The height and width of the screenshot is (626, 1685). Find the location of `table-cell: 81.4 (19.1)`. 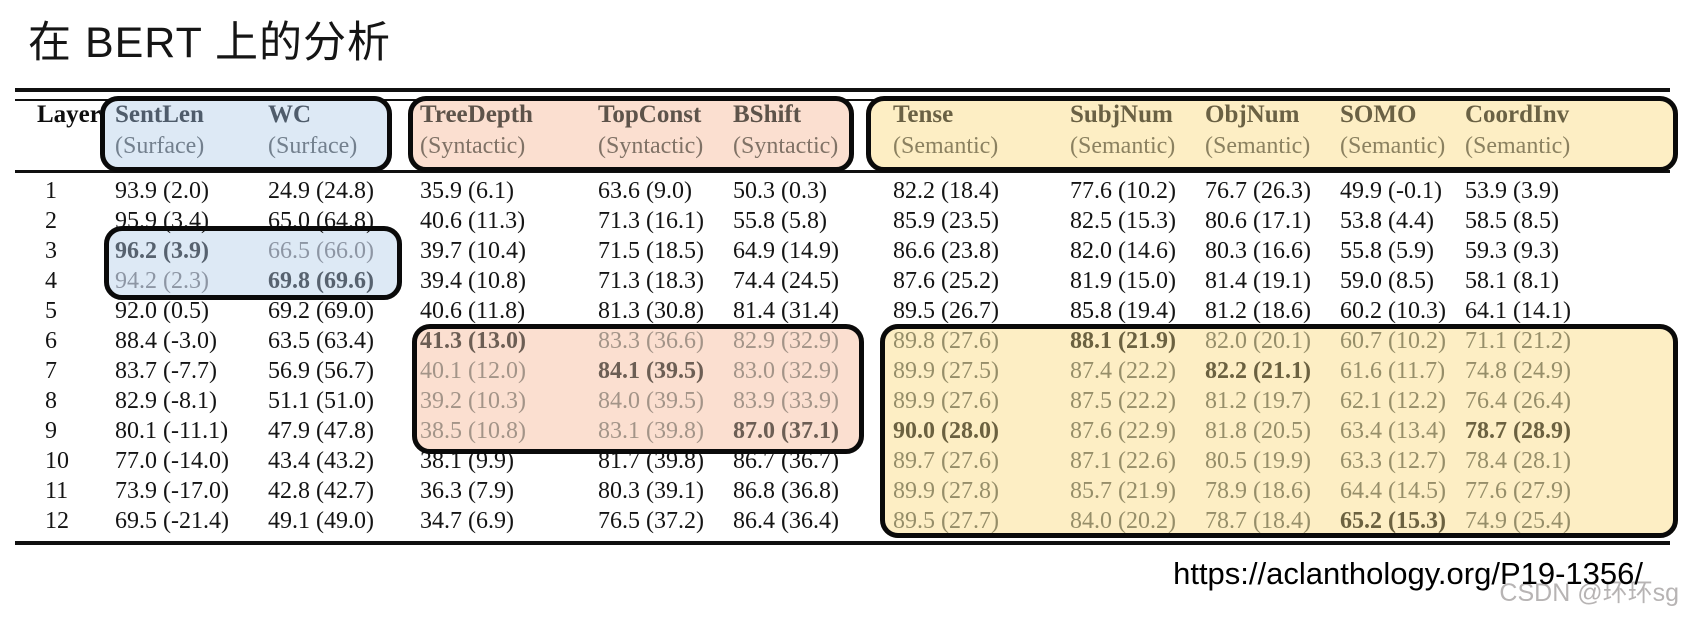

table-cell: 81.4 (19.1) is located at coordinates (1258, 281).